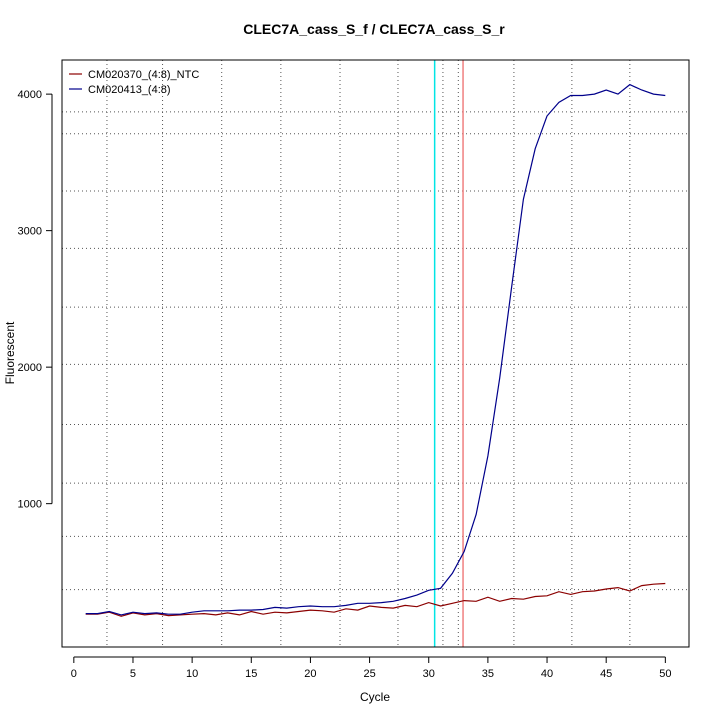 This screenshot has width=720, height=720. Describe the element at coordinates (665, 674) in the screenshot. I see `x-tick-label: 50` at that location.